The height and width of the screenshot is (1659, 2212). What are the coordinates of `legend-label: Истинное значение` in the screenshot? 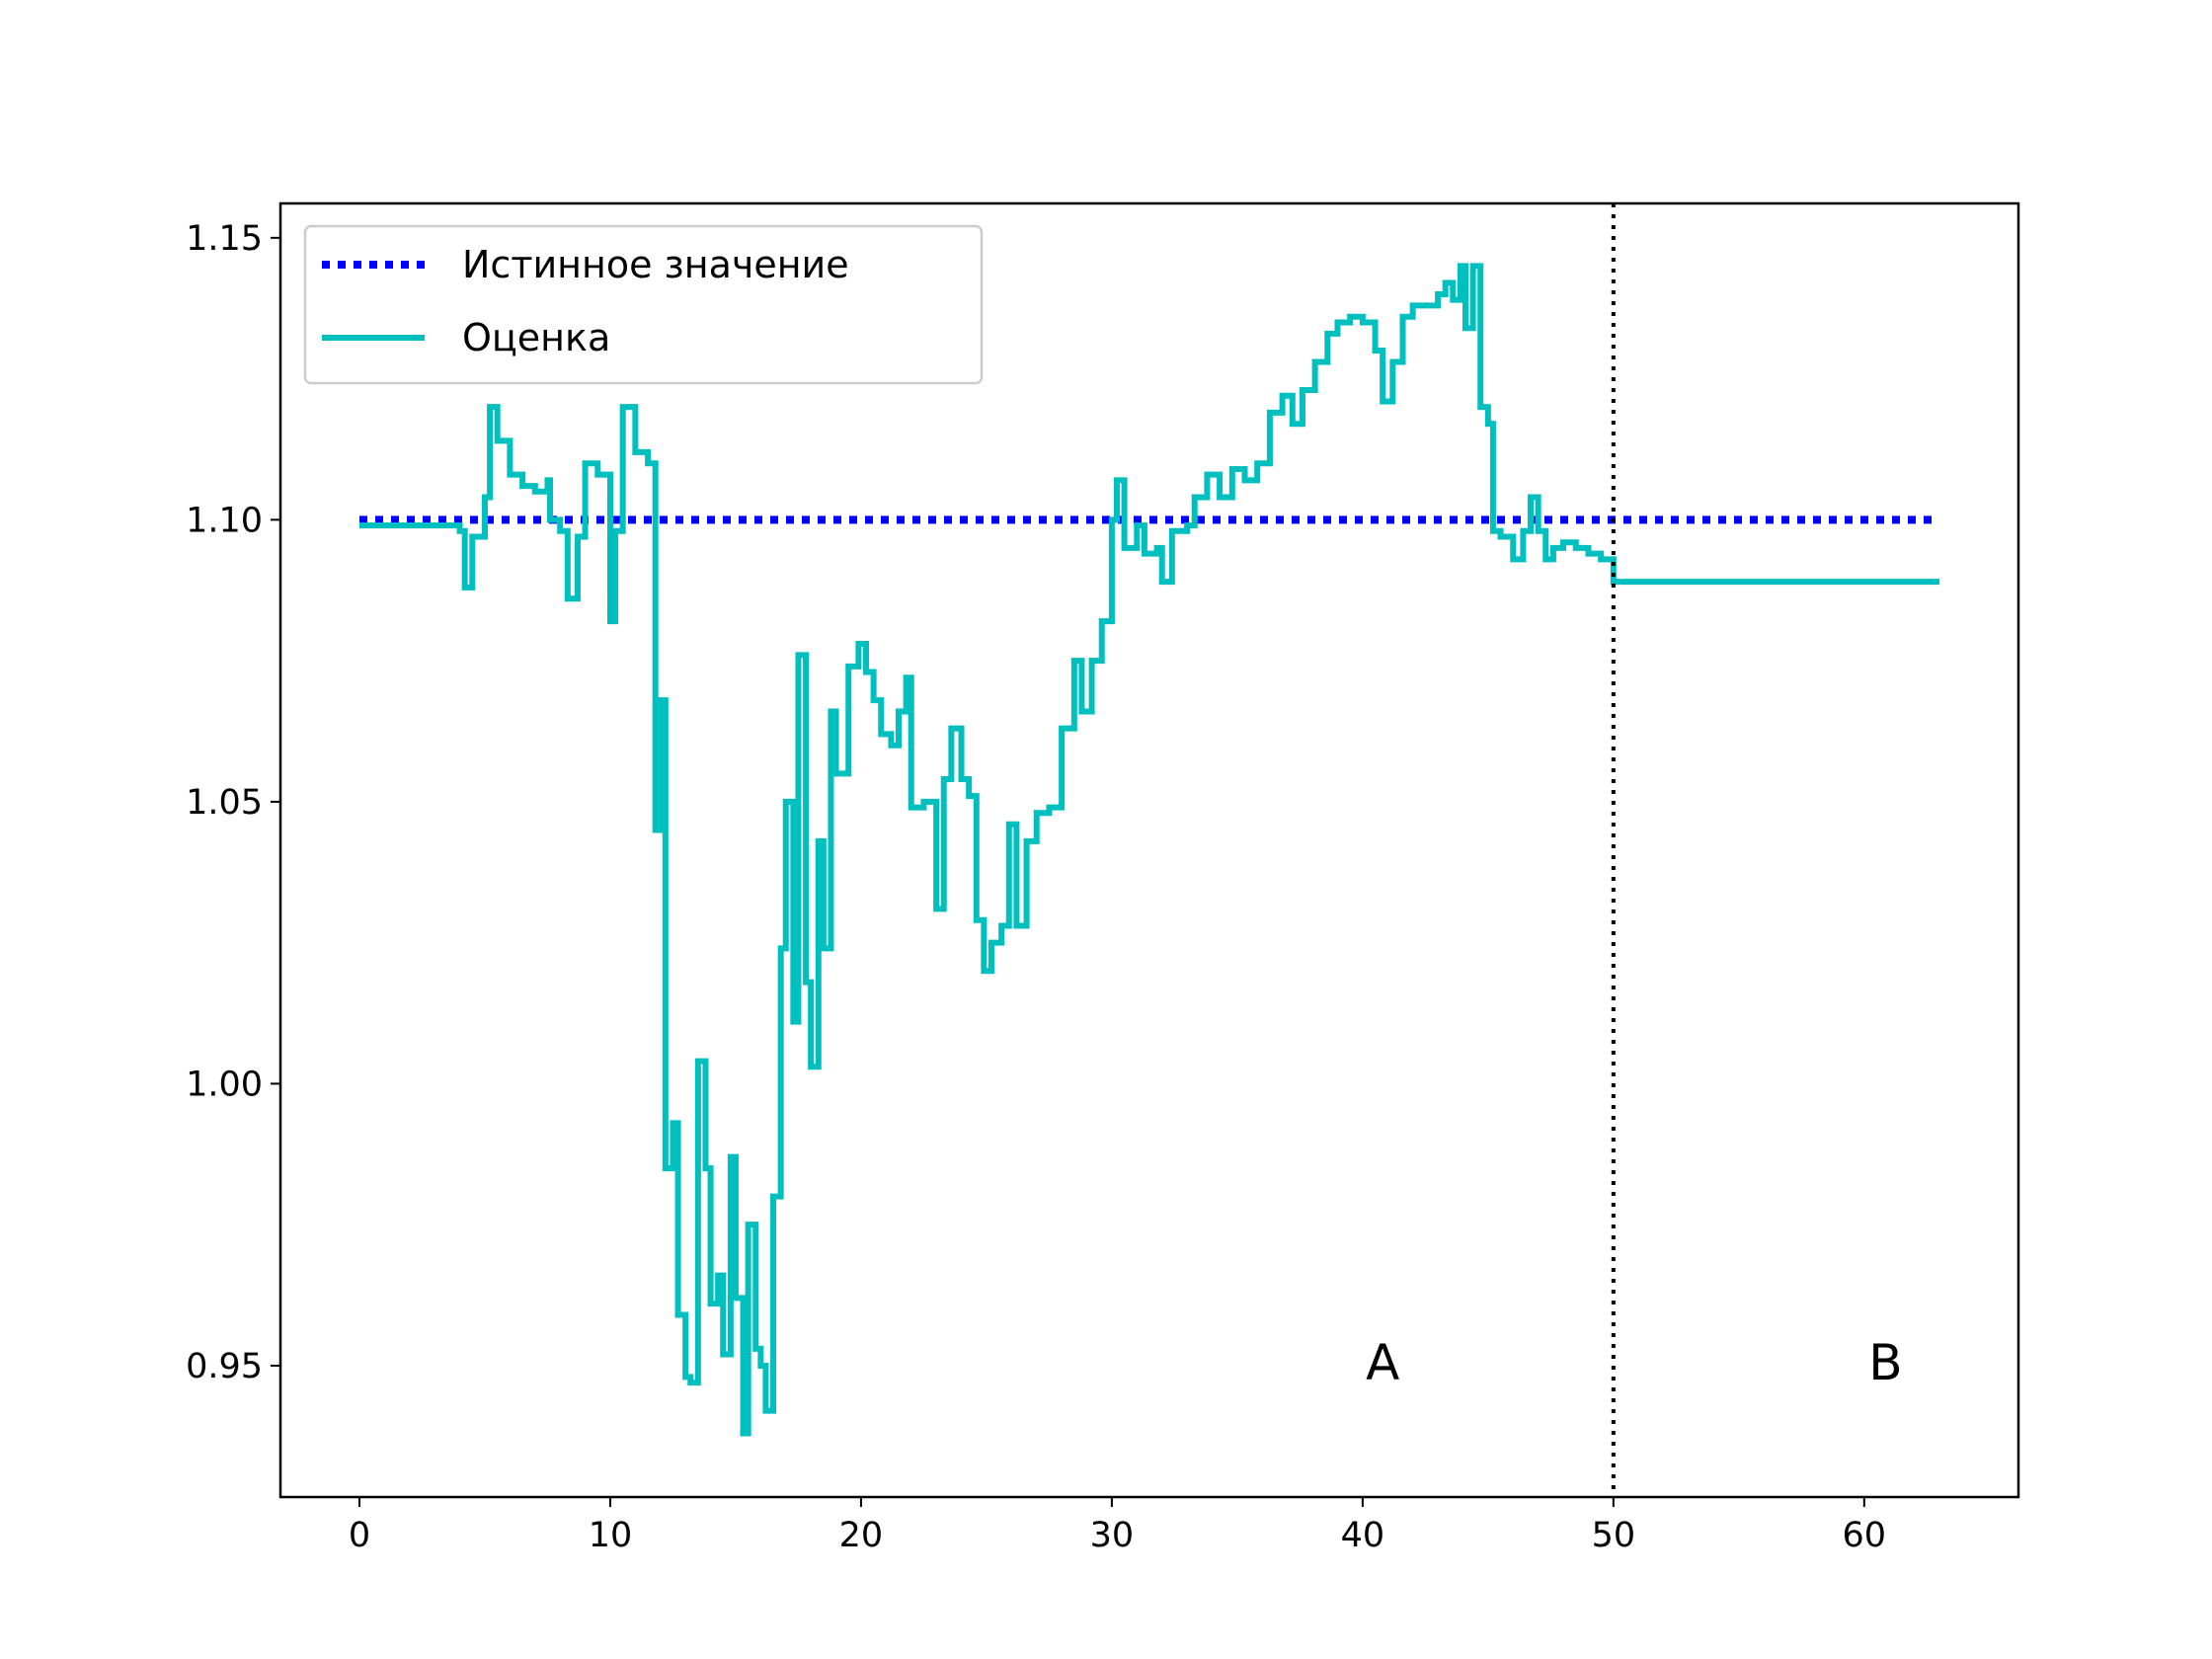 It's located at (655, 264).